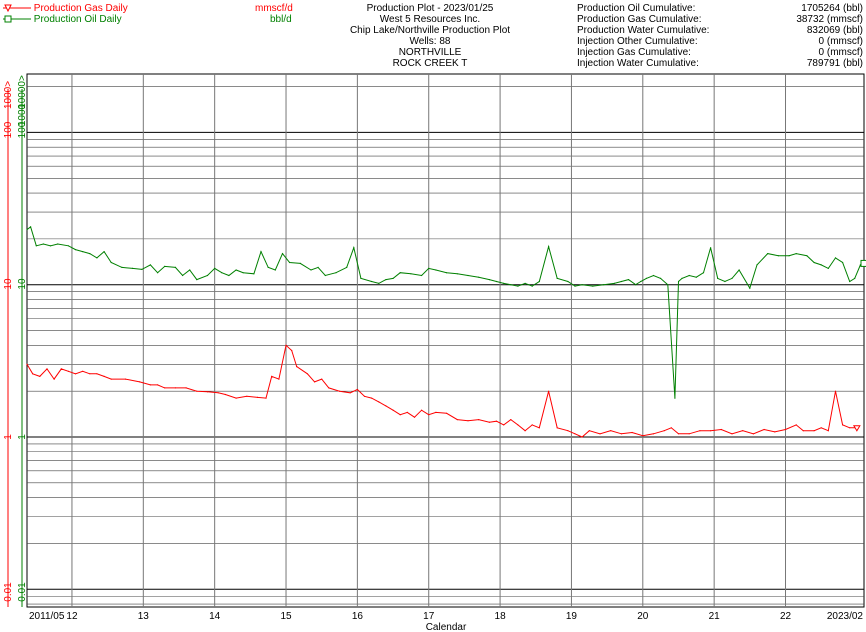 The width and height of the screenshot is (866, 632). Describe the element at coordinates (638, 63) in the screenshot. I see `cumulative-label: Injection Water Cumulative:` at that location.